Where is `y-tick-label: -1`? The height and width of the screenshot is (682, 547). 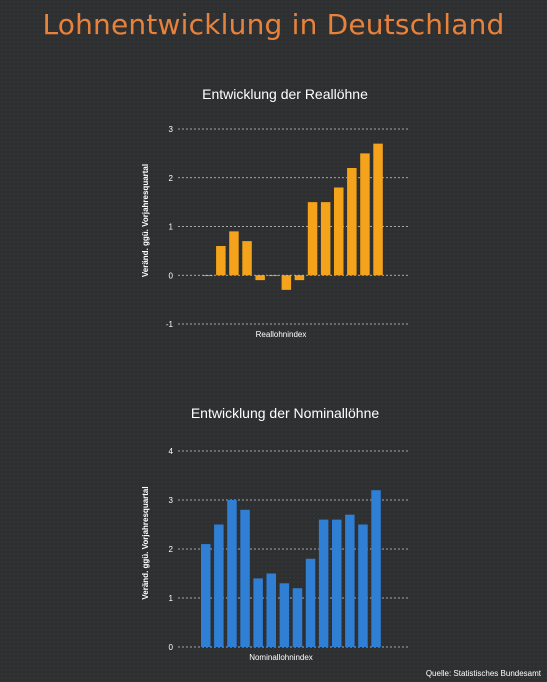
y-tick-label: -1 is located at coordinates (170, 324).